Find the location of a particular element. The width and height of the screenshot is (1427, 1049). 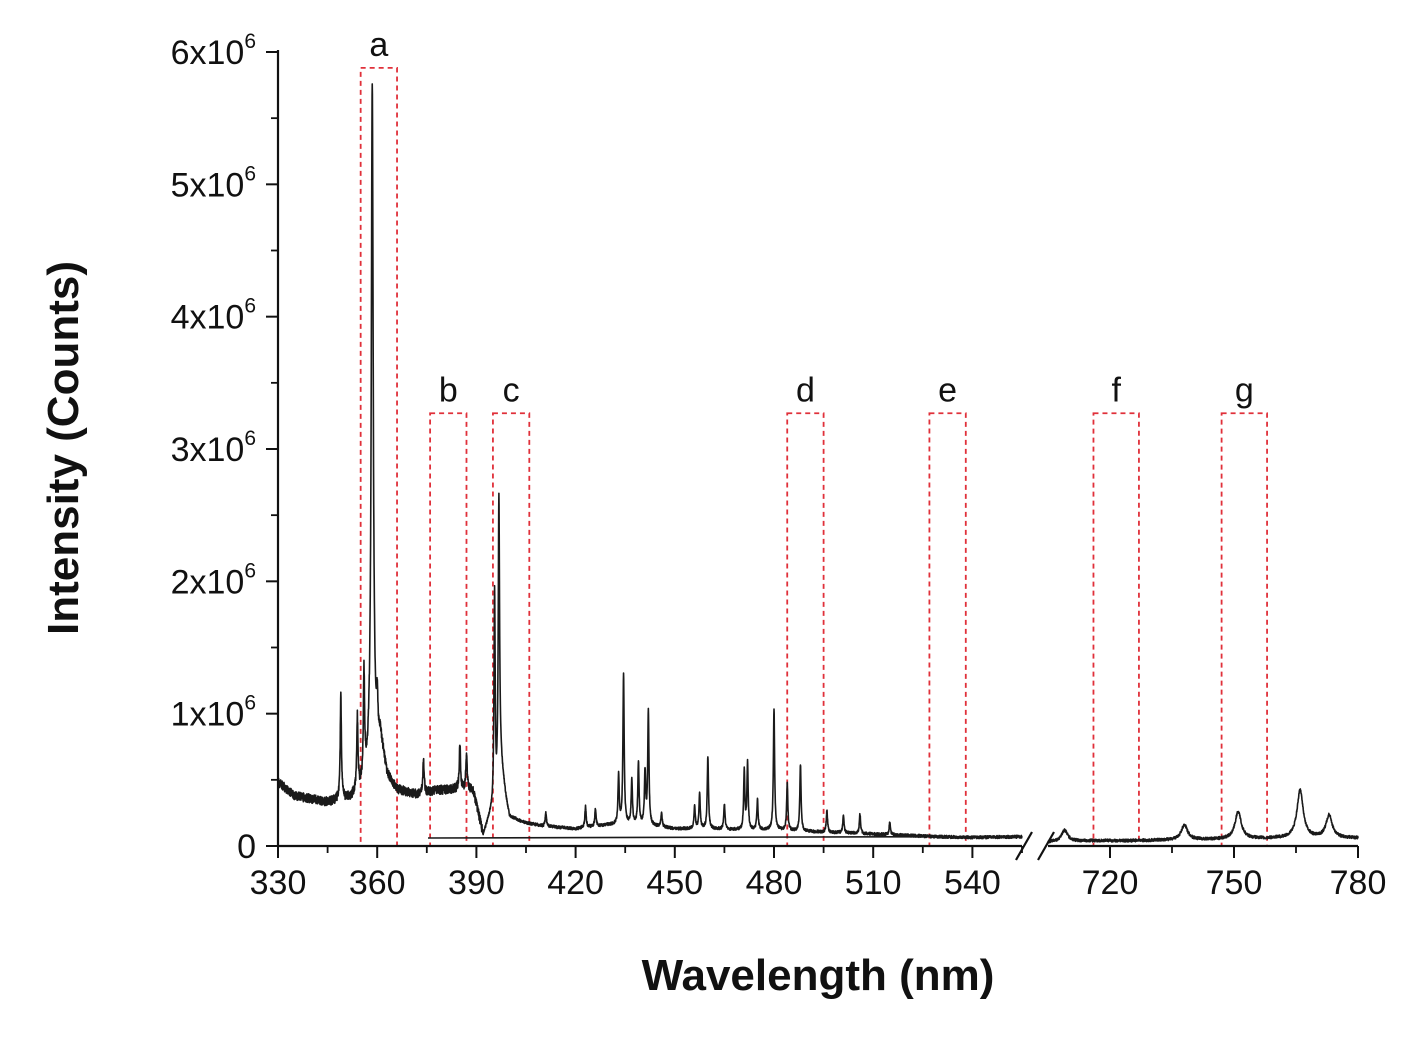

y-axis-title: Intensity (Counts) is located at coordinates (63, 448).